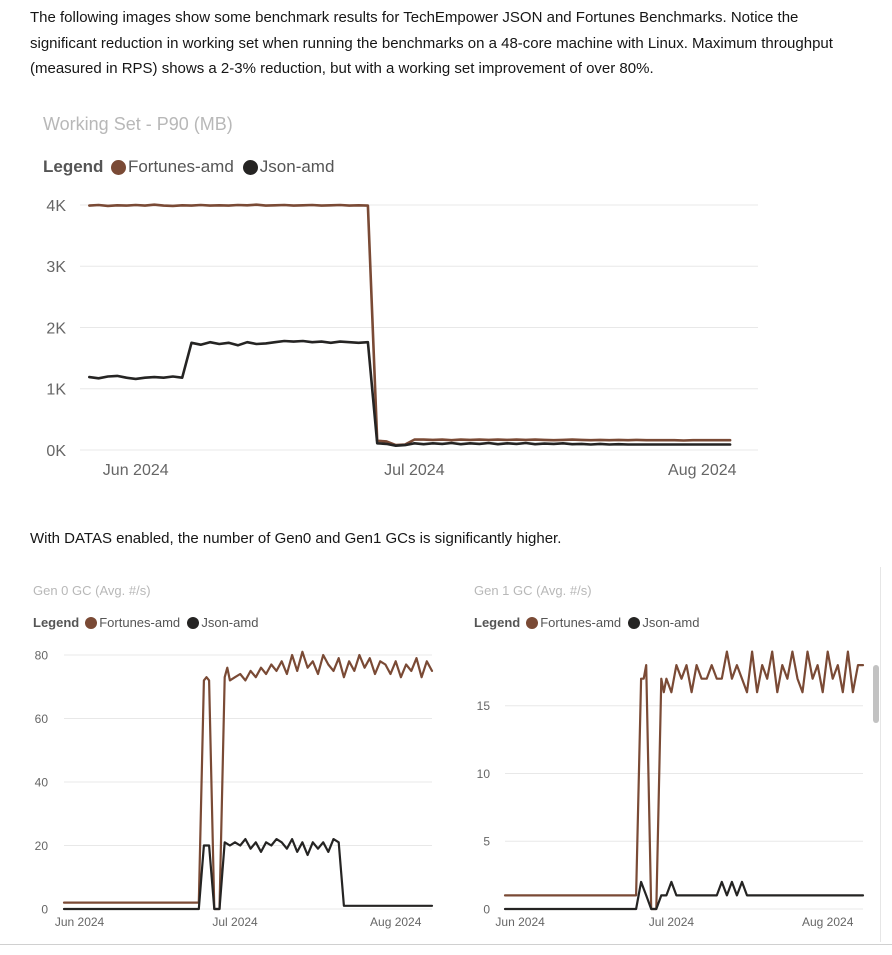 The image size is (892, 955). What do you see at coordinates (446, 944) in the screenshot?
I see `bottom-divider` at bounding box center [446, 944].